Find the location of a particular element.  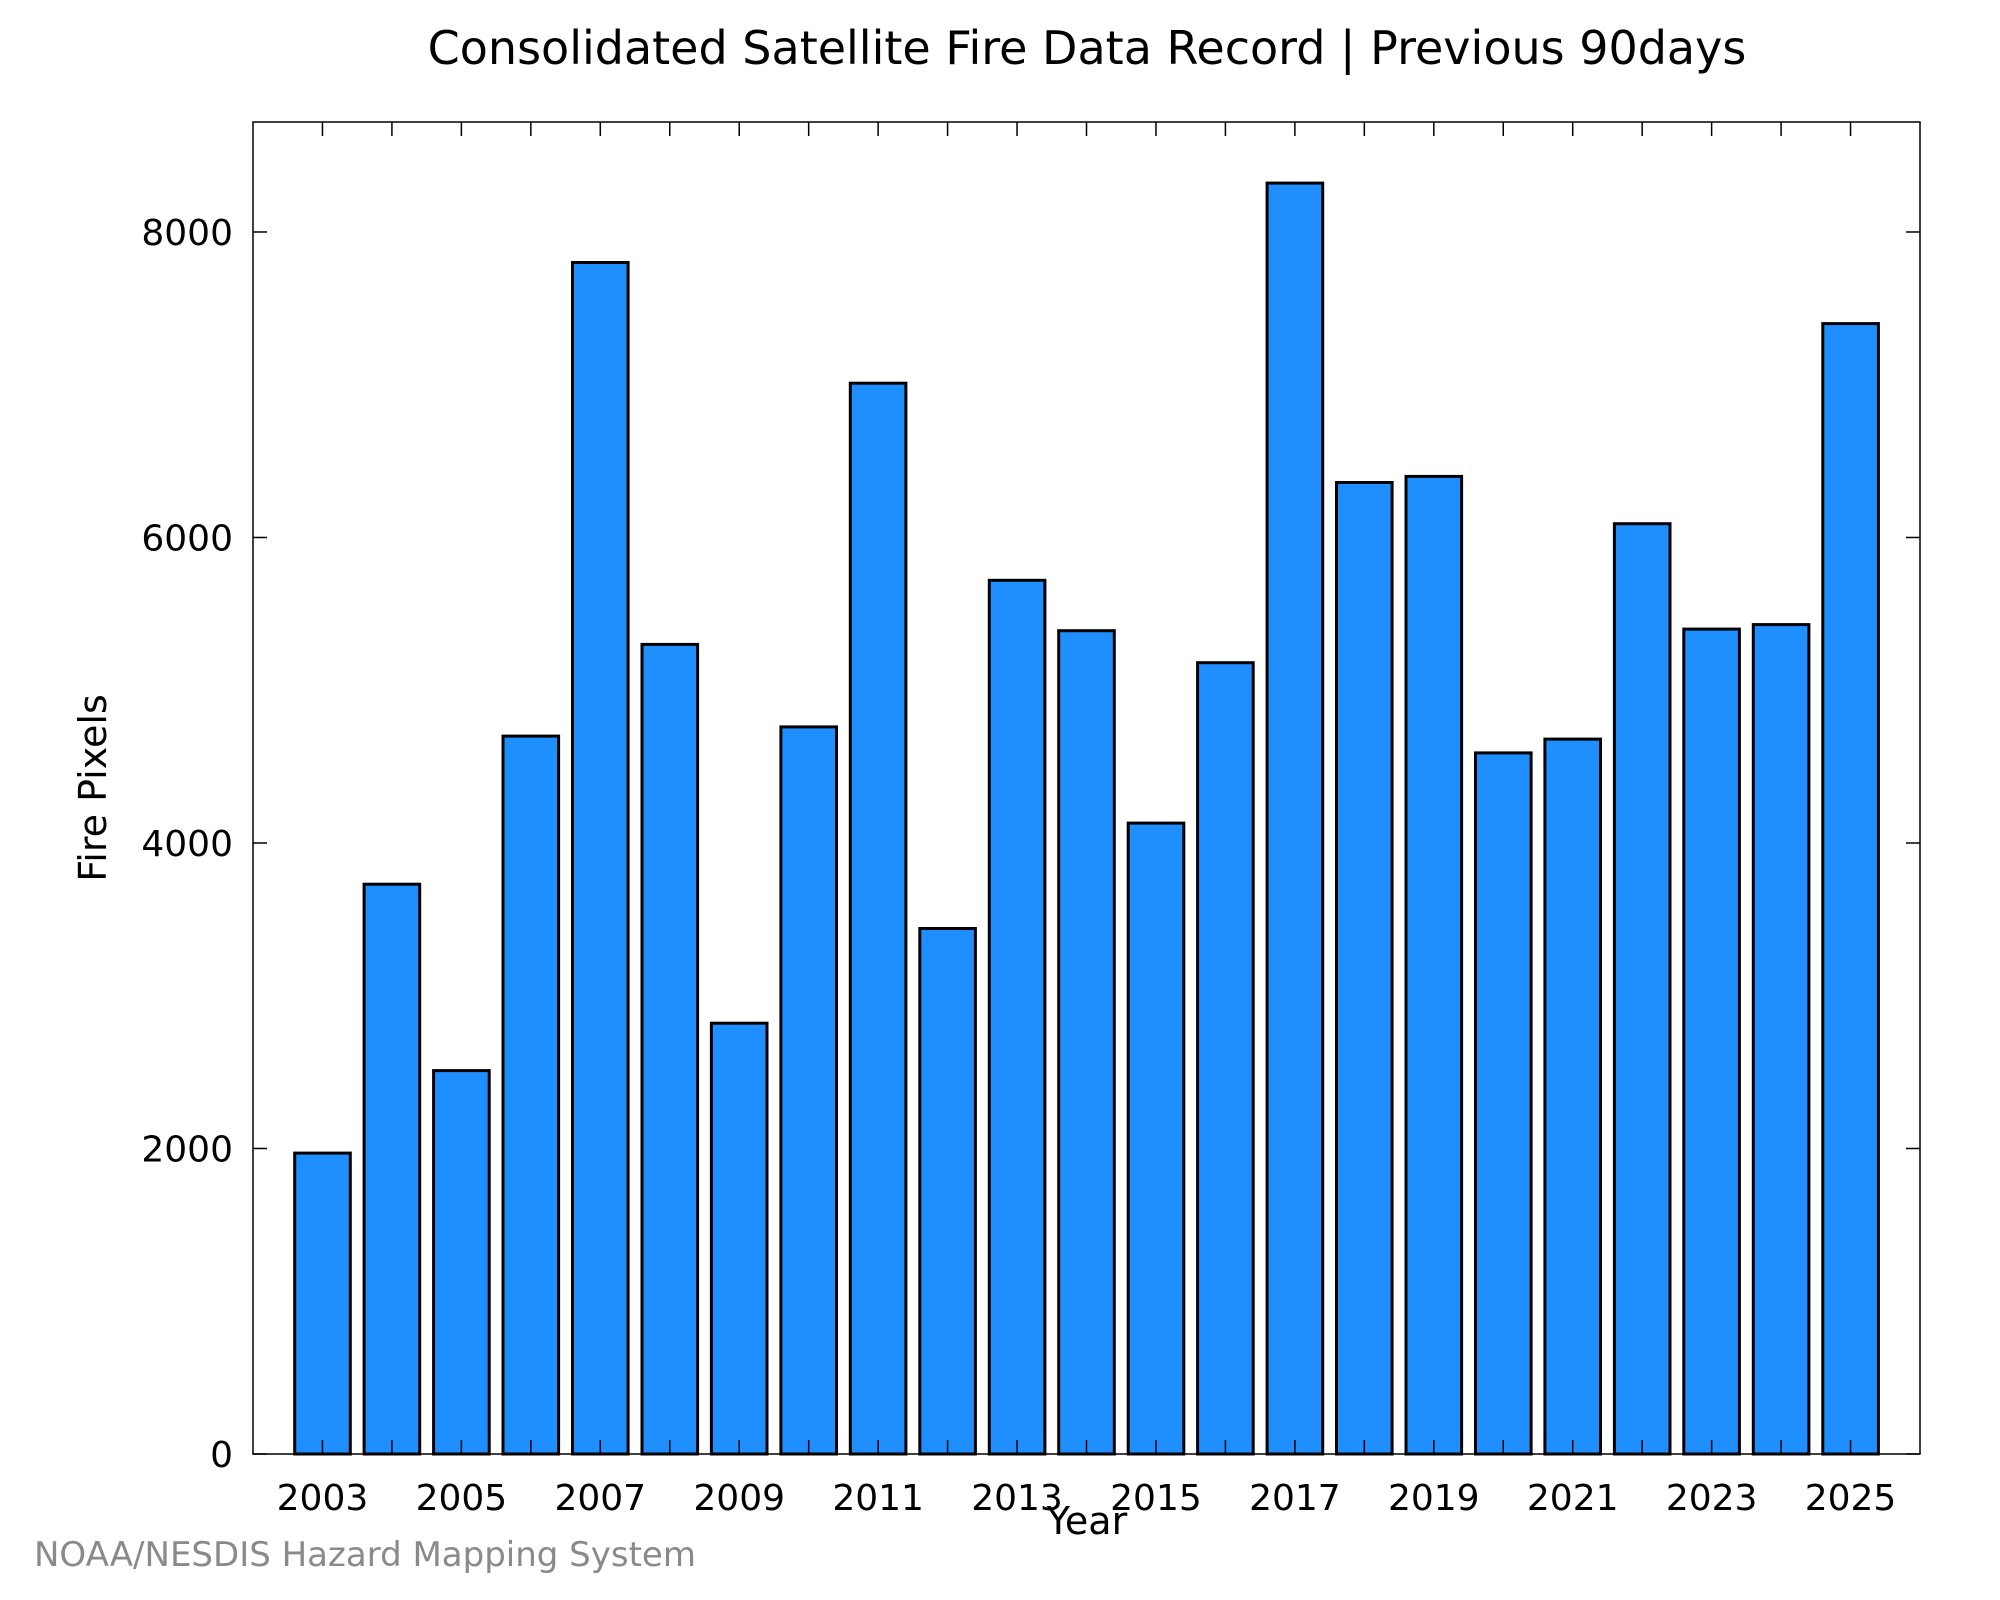

bar-2014 is located at coordinates (1086, 1042).